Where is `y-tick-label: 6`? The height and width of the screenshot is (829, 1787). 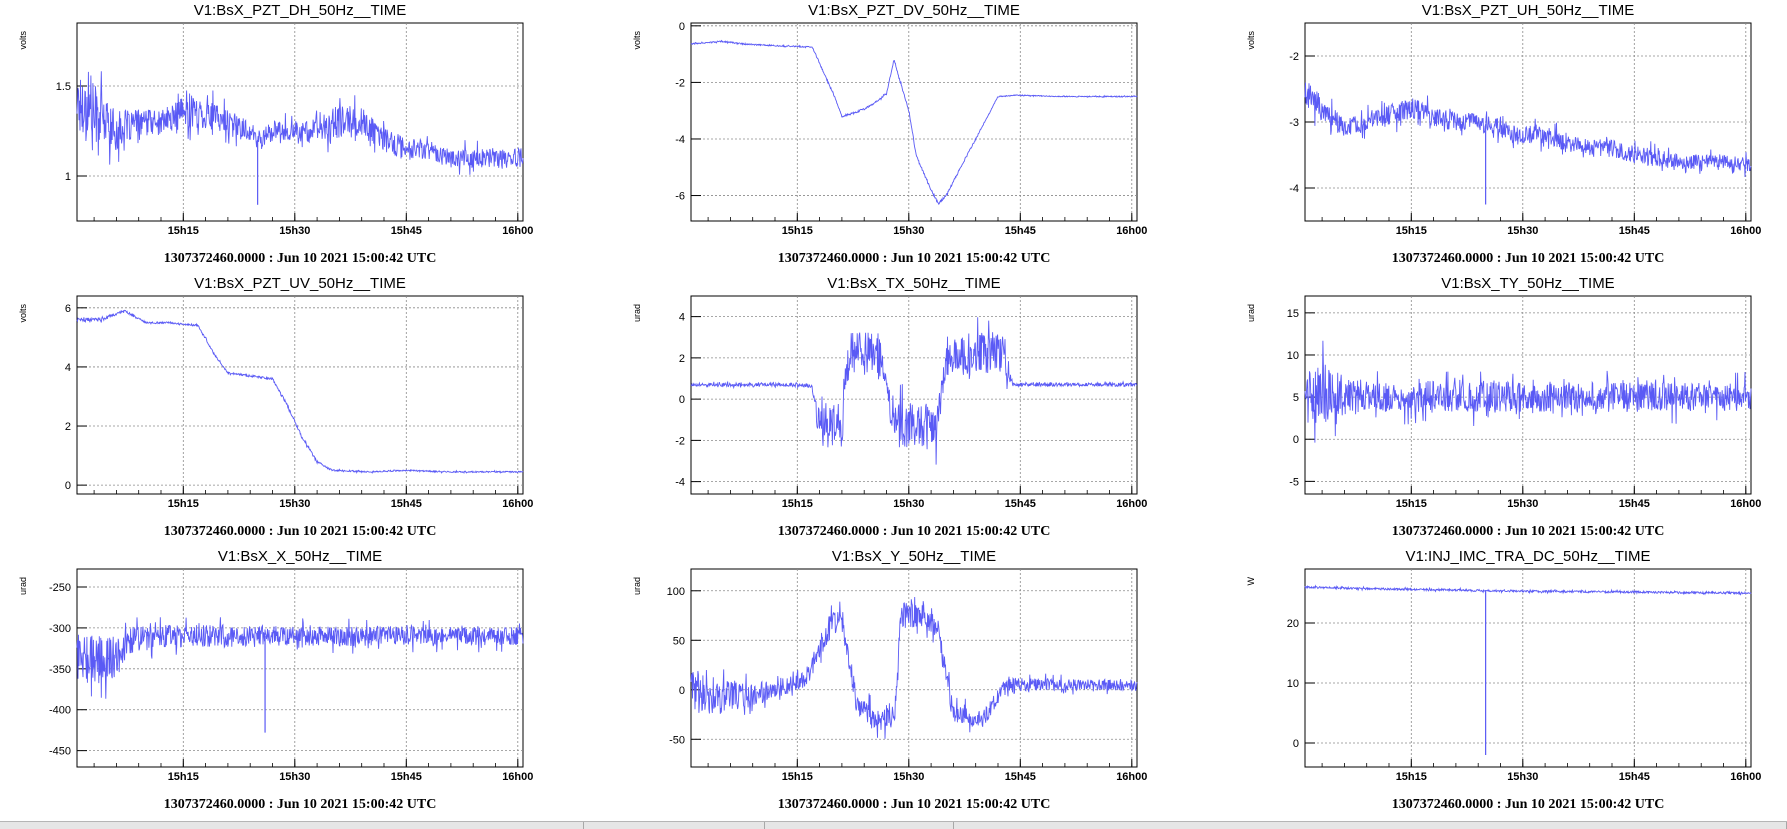
y-tick-label: 6 is located at coordinates (68, 309).